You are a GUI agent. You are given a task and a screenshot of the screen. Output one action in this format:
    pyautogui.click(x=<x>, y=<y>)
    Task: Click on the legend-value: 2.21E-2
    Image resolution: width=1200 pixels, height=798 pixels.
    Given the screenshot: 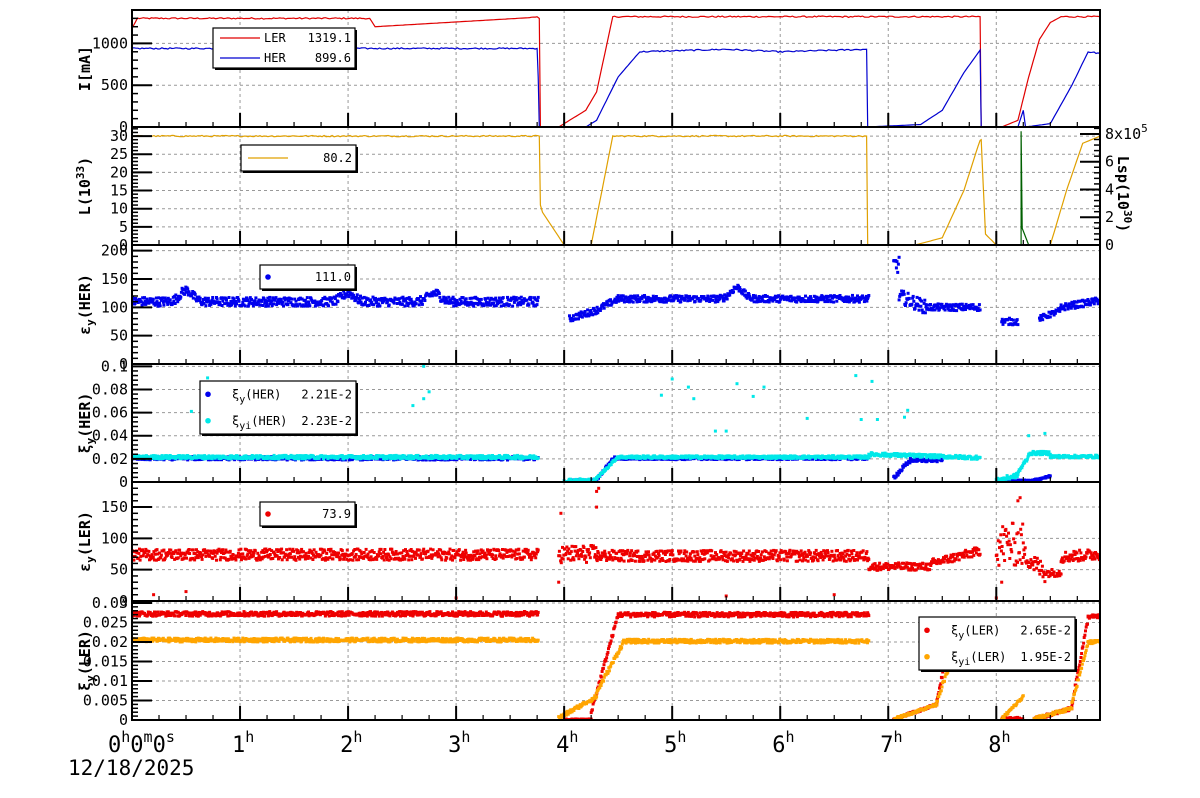 What is the action you would take?
    pyautogui.click(x=326, y=394)
    